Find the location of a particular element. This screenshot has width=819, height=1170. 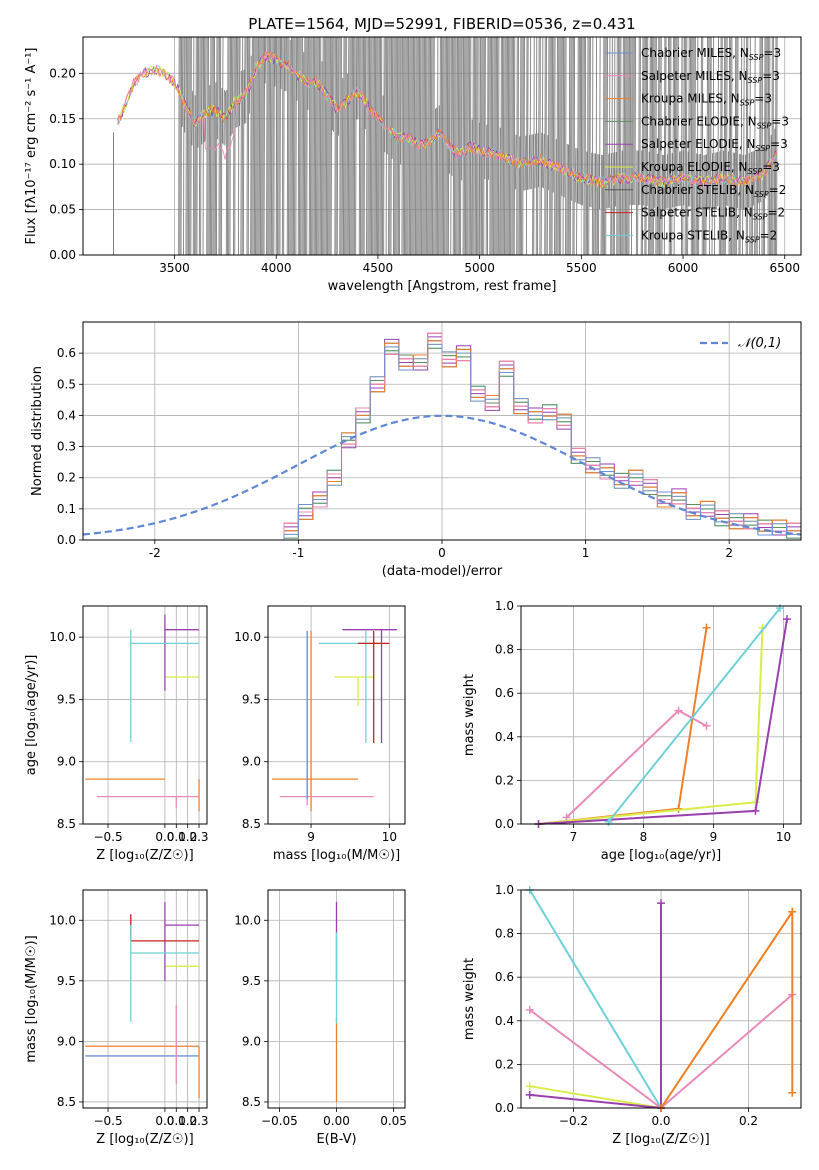

x-tick-label: −0.2 is located at coordinates (573, 1121).